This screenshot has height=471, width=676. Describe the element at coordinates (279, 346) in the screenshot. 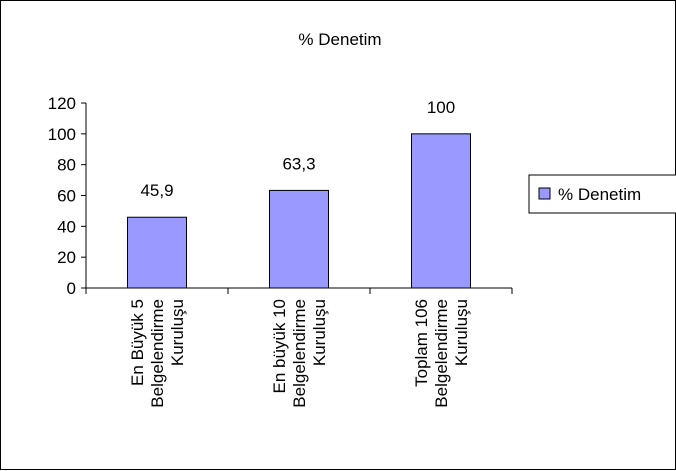

I see `x-category-label: En büyük 10` at that location.